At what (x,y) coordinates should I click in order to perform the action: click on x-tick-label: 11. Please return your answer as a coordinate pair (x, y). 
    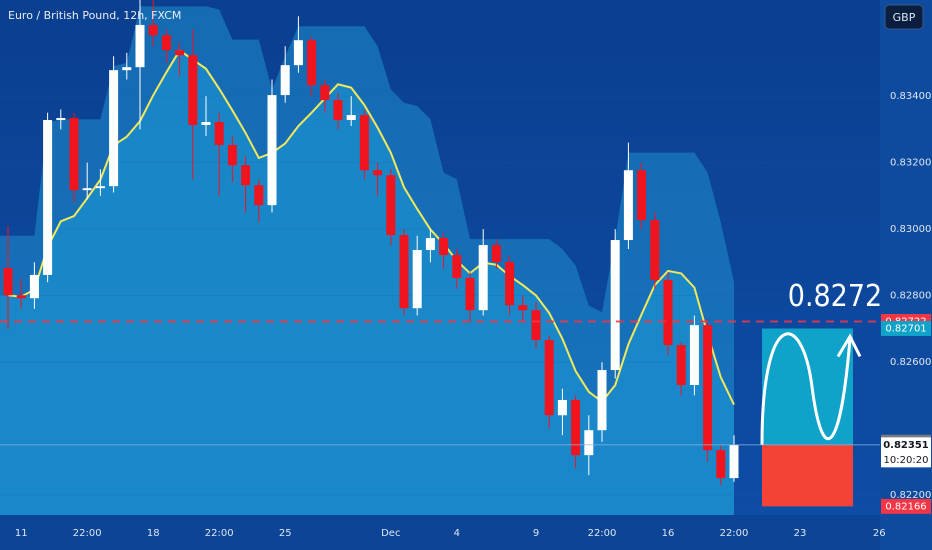
    Looking at the image, I should click on (21, 533).